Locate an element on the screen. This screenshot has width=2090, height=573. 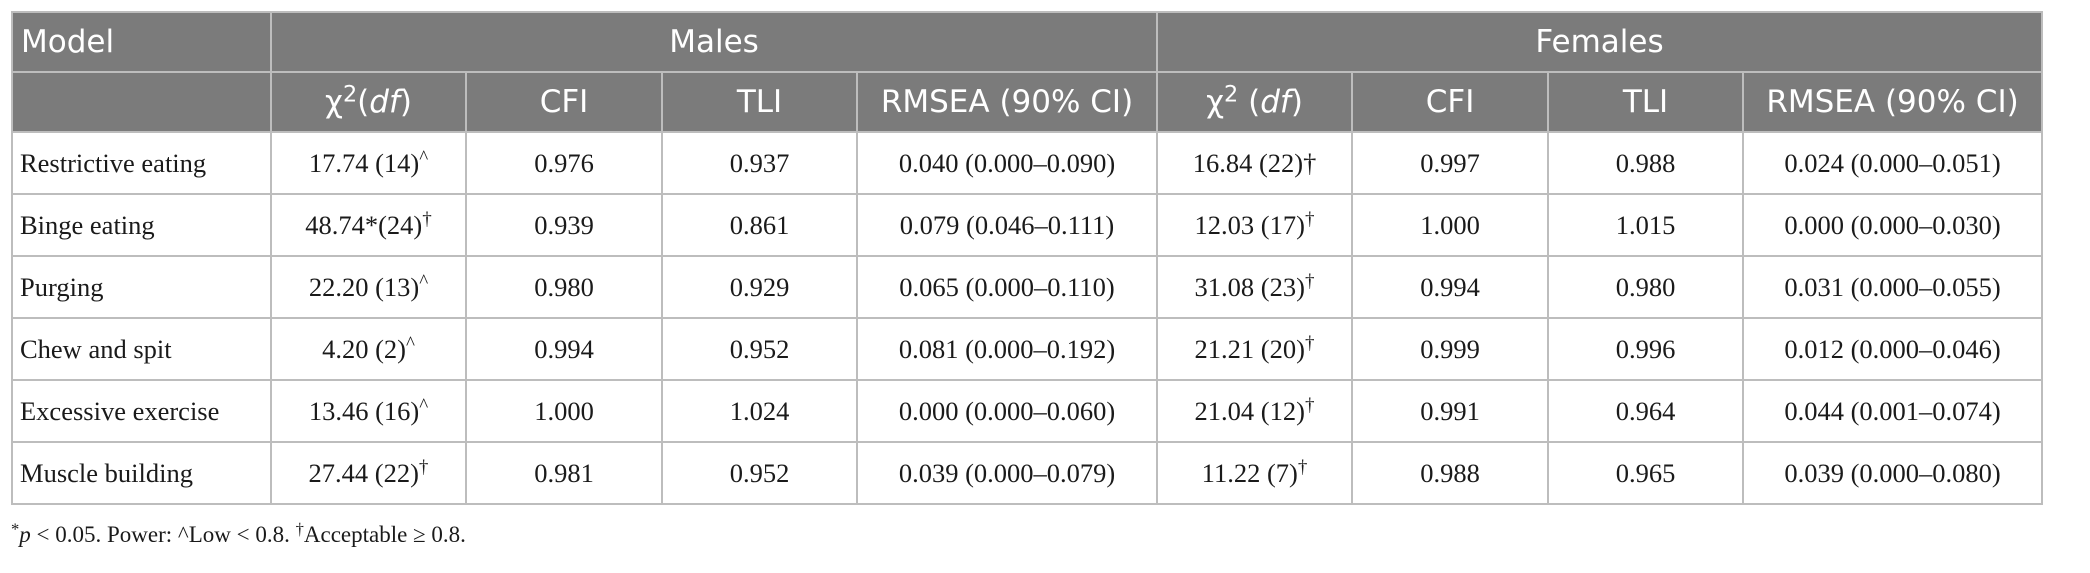
females-group-header: Females is located at coordinates (1600, 42).